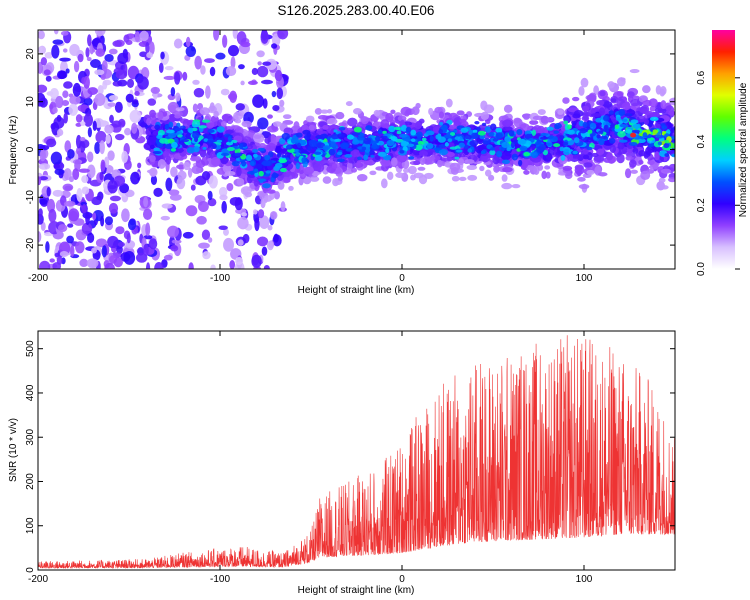  Describe the element at coordinates (743, 149) in the screenshot. I see `colorbar-label: Normalized spectral amplitude` at that location.